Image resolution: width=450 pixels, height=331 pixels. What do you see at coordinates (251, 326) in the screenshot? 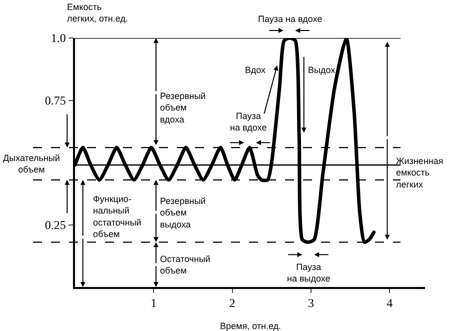
I see `x-axis-title: Время, отн.ед.` at bounding box center [251, 326].